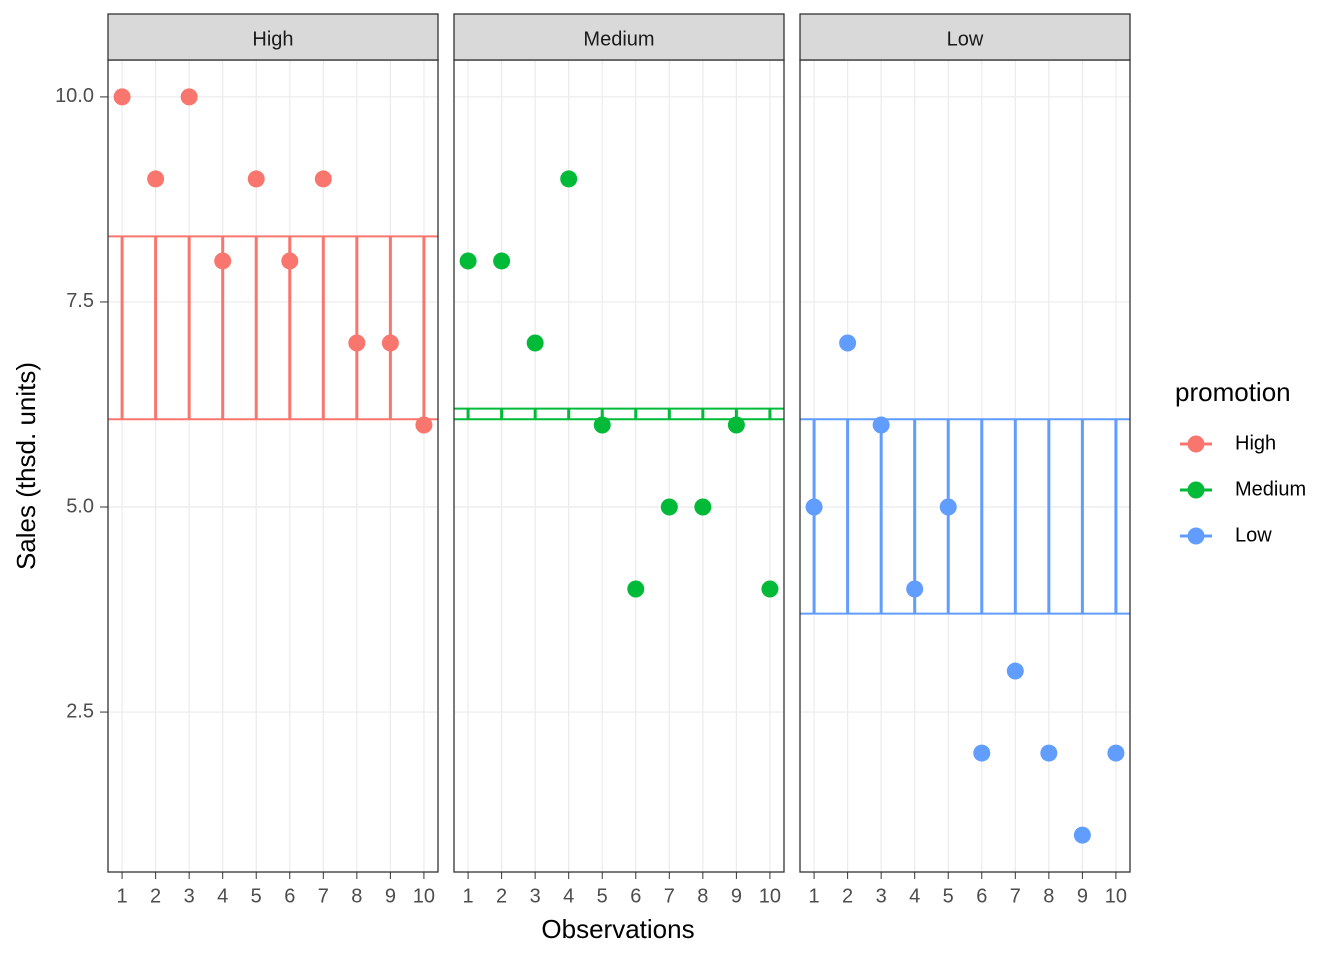  Describe the element at coordinates (1270, 489) in the screenshot. I see `legend-label: Medium` at that location.